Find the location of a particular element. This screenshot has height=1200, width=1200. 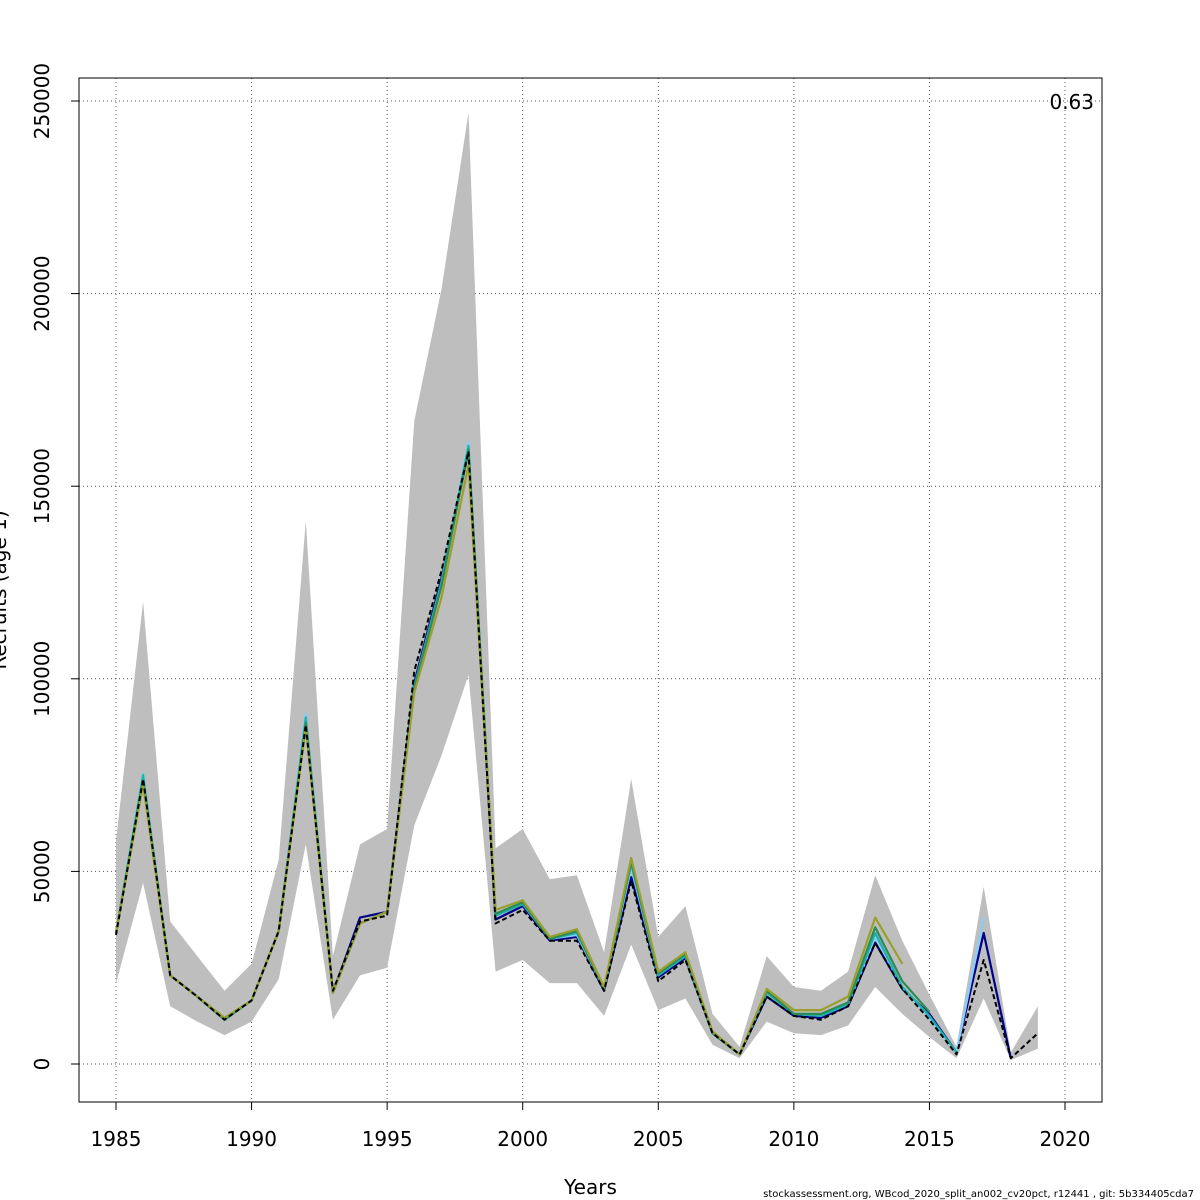

x-tick-label: 1995 is located at coordinates (387, 1139).